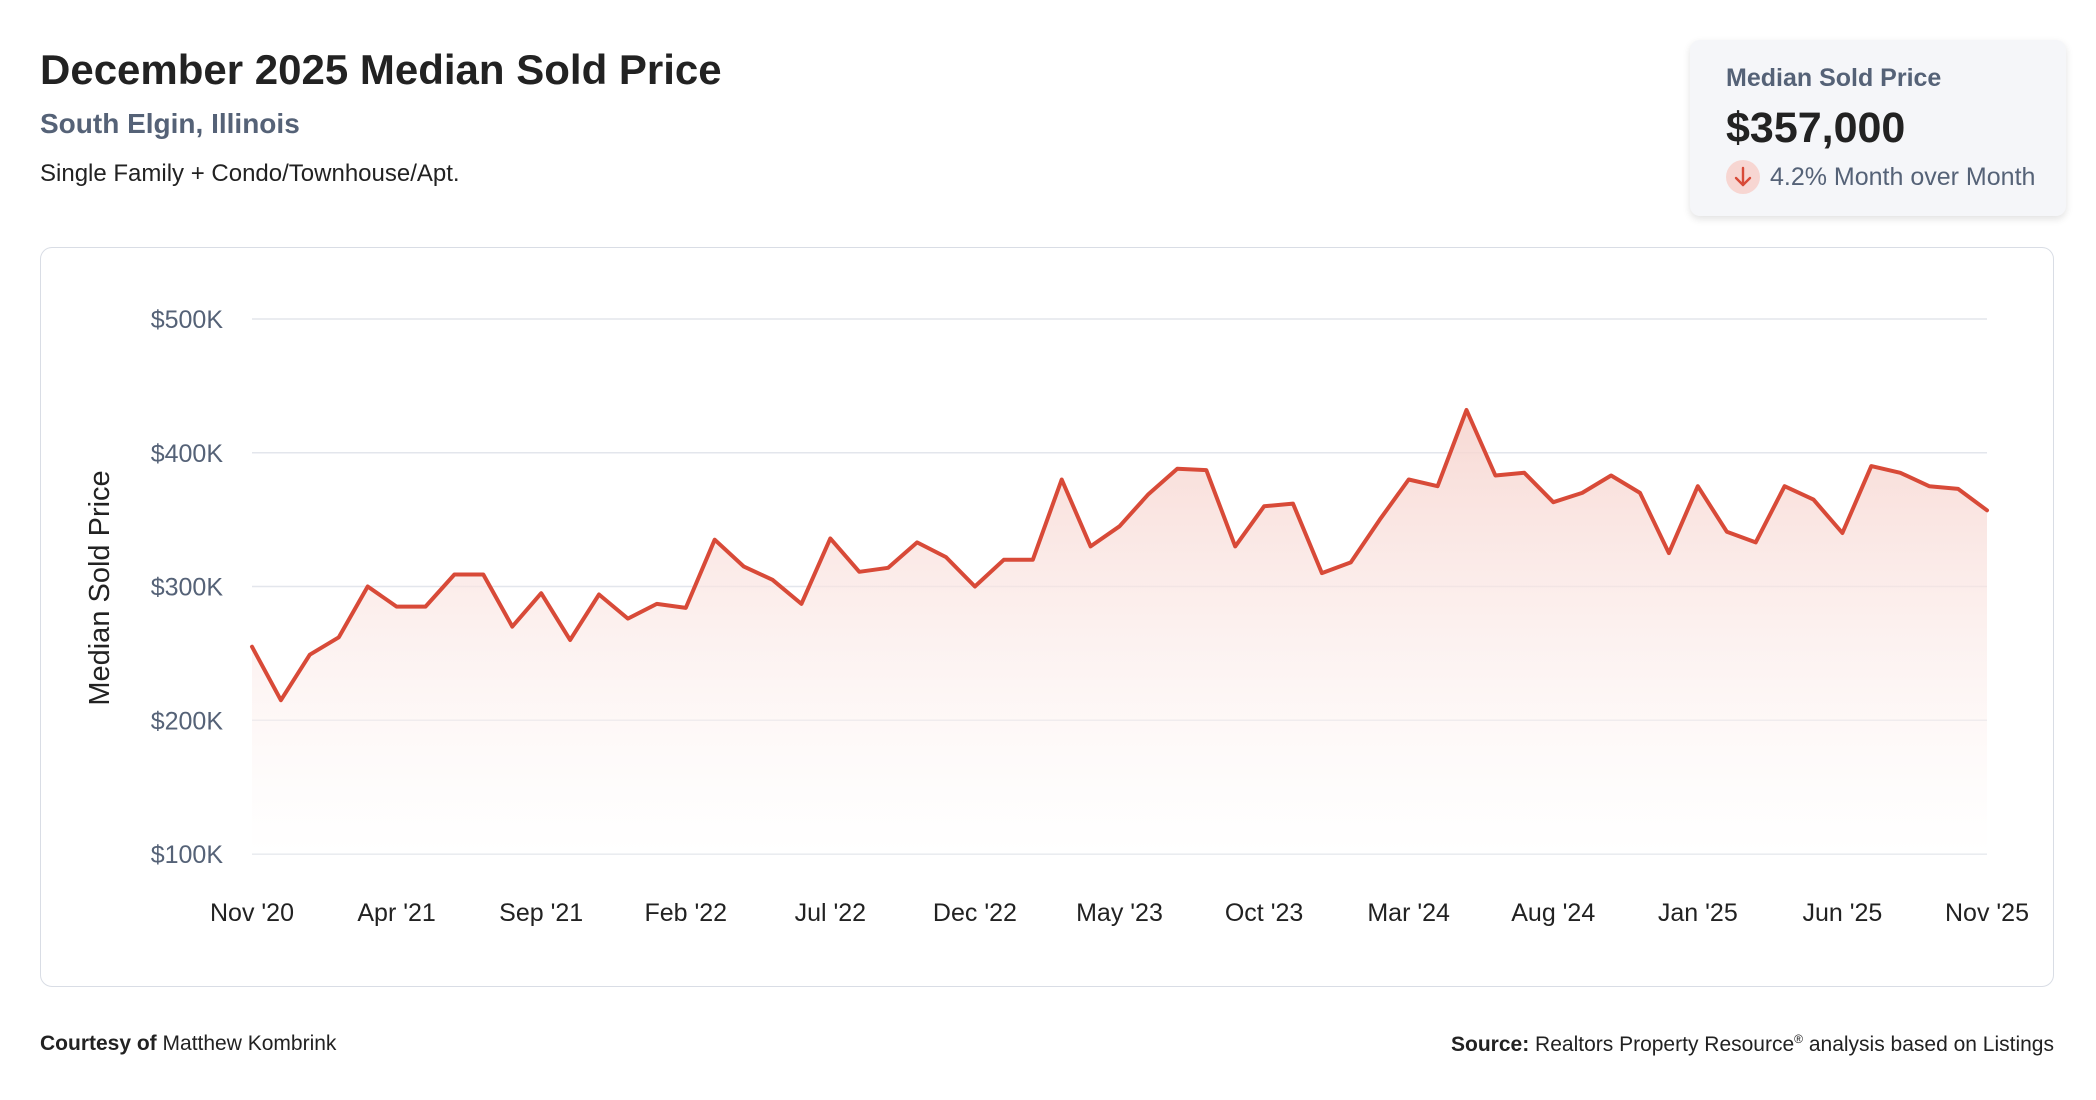 Image resolution: width=2096 pixels, height=1100 pixels. I want to click on page-title: December 2025 Median Sold Price, so click(381, 69).